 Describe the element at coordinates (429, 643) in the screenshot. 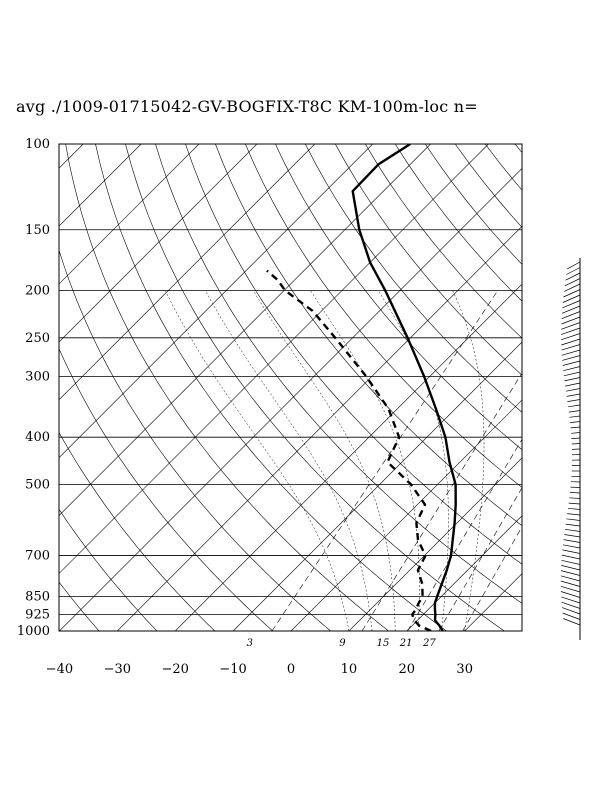

I see `mixing-ratio-label: 27` at that location.